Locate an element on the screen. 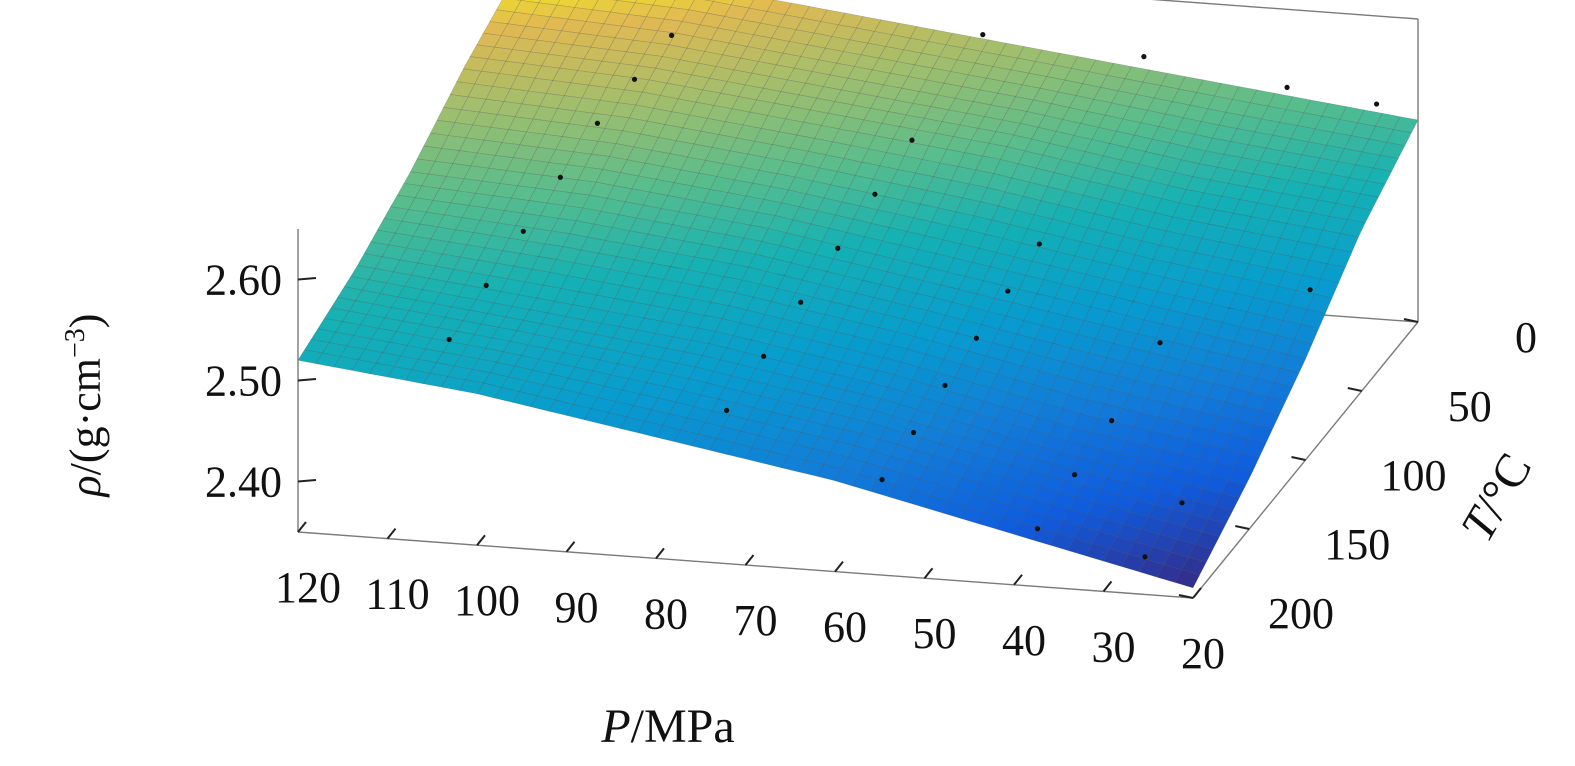  y-axis-label: T/°C is located at coordinates (1497, 497).